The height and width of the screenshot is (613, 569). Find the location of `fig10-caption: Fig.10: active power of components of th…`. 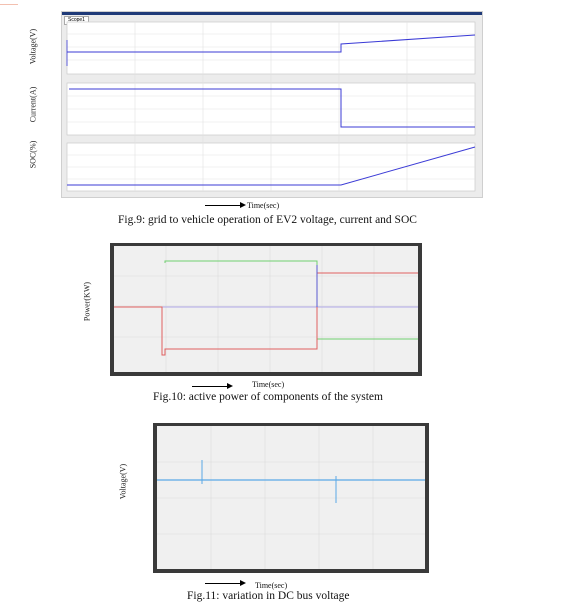

fig10-caption: Fig.10: active power of components of th… is located at coordinates (268, 397).